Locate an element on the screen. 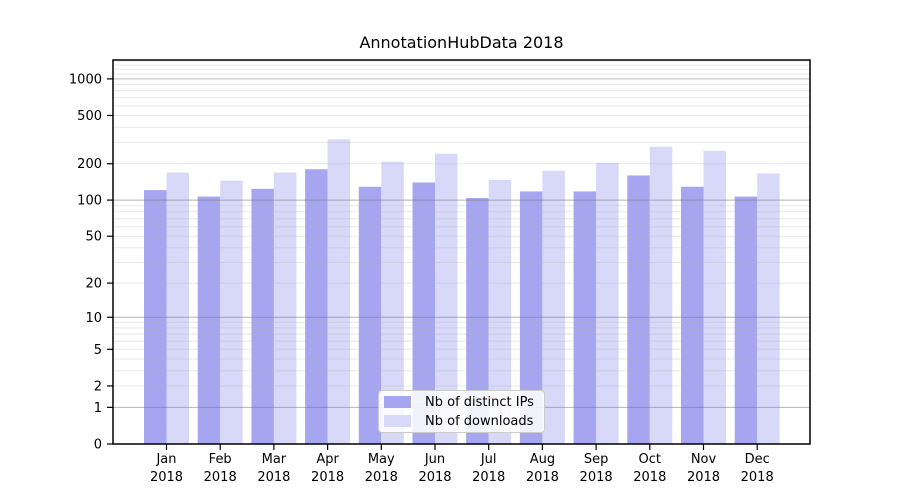 The width and height of the screenshot is (900, 500). x-tick-label-month: May is located at coordinates (381, 459).